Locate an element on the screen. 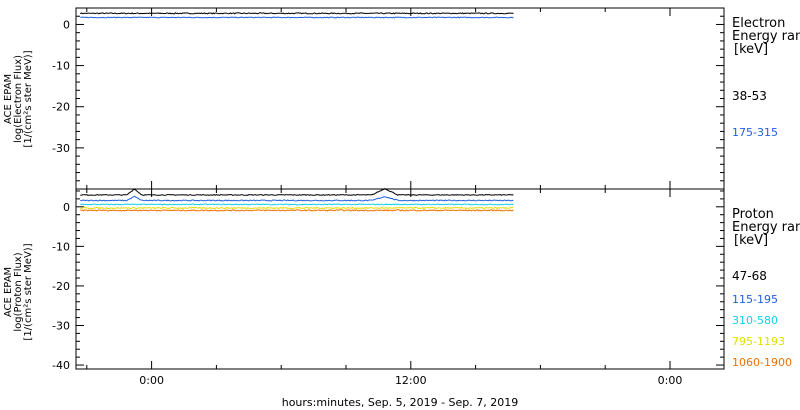 This screenshot has width=800, height=410. proton-legend-795-1193: 795-1193 is located at coordinates (758, 341).